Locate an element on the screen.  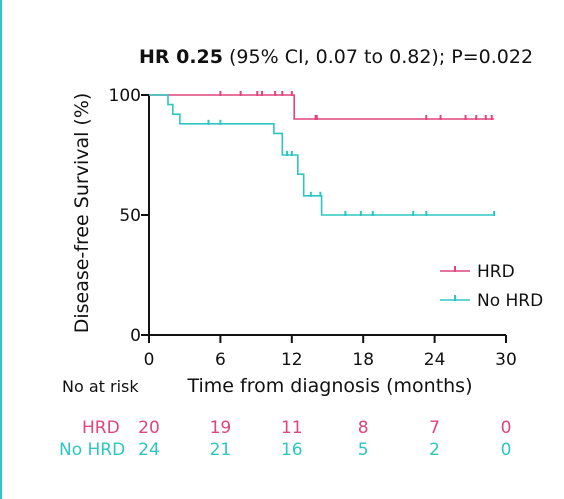
x-tick-label: 12 is located at coordinates (292, 360).